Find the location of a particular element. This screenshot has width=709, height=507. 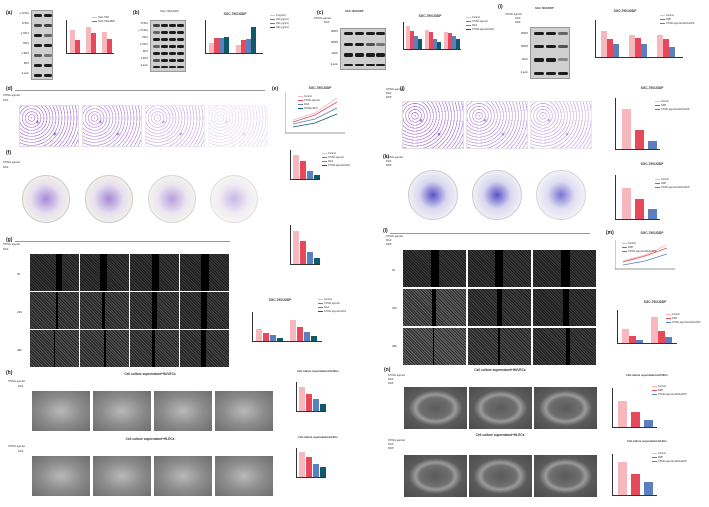

panel-label-m: (m) is located at coordinates (610, 233).